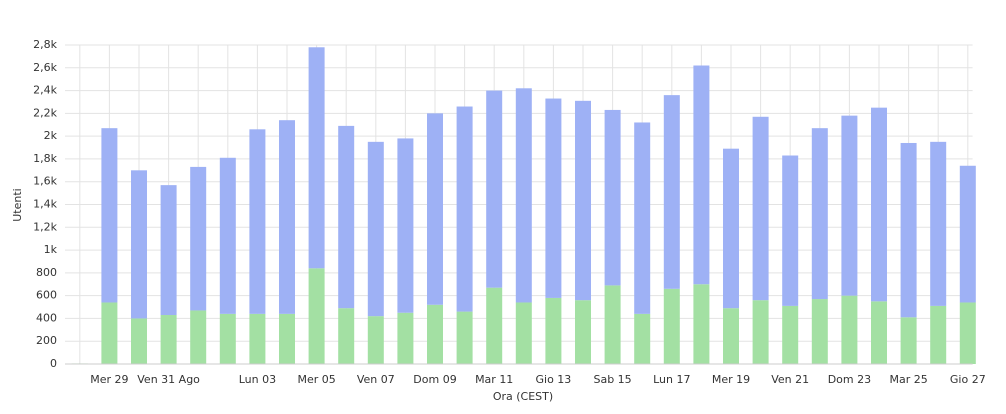 The image size is (1006, 414). Describe the element at coordinates (523, 396) in the screenshot. I see `x-axis-title: Ora (CEST)` at that location.